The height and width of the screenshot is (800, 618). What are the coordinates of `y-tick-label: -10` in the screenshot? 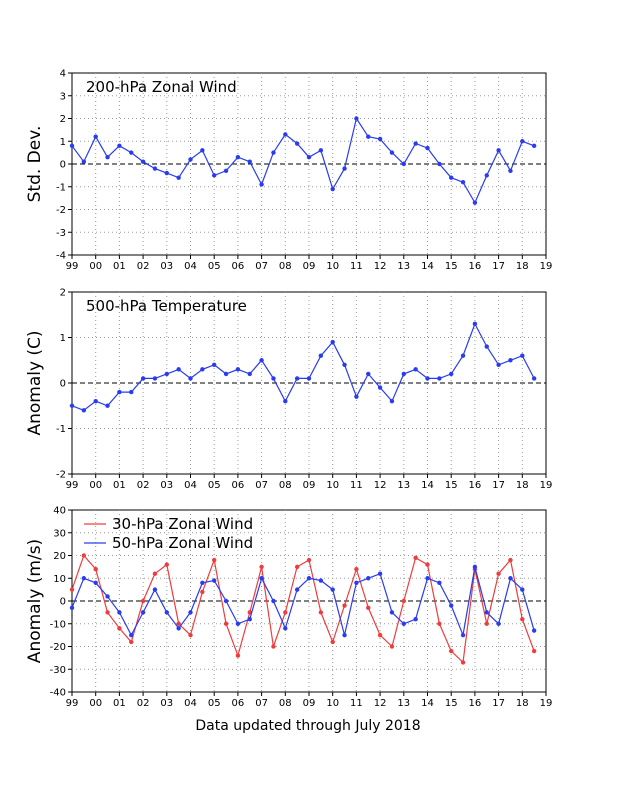 It's located at (58, 624).